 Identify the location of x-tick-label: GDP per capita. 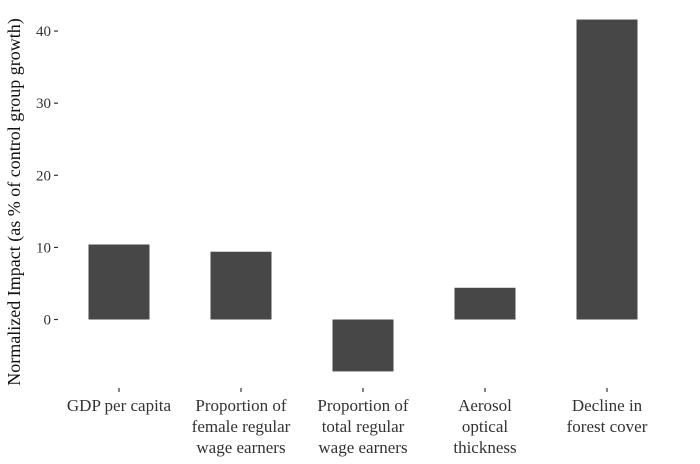
(119, 405).